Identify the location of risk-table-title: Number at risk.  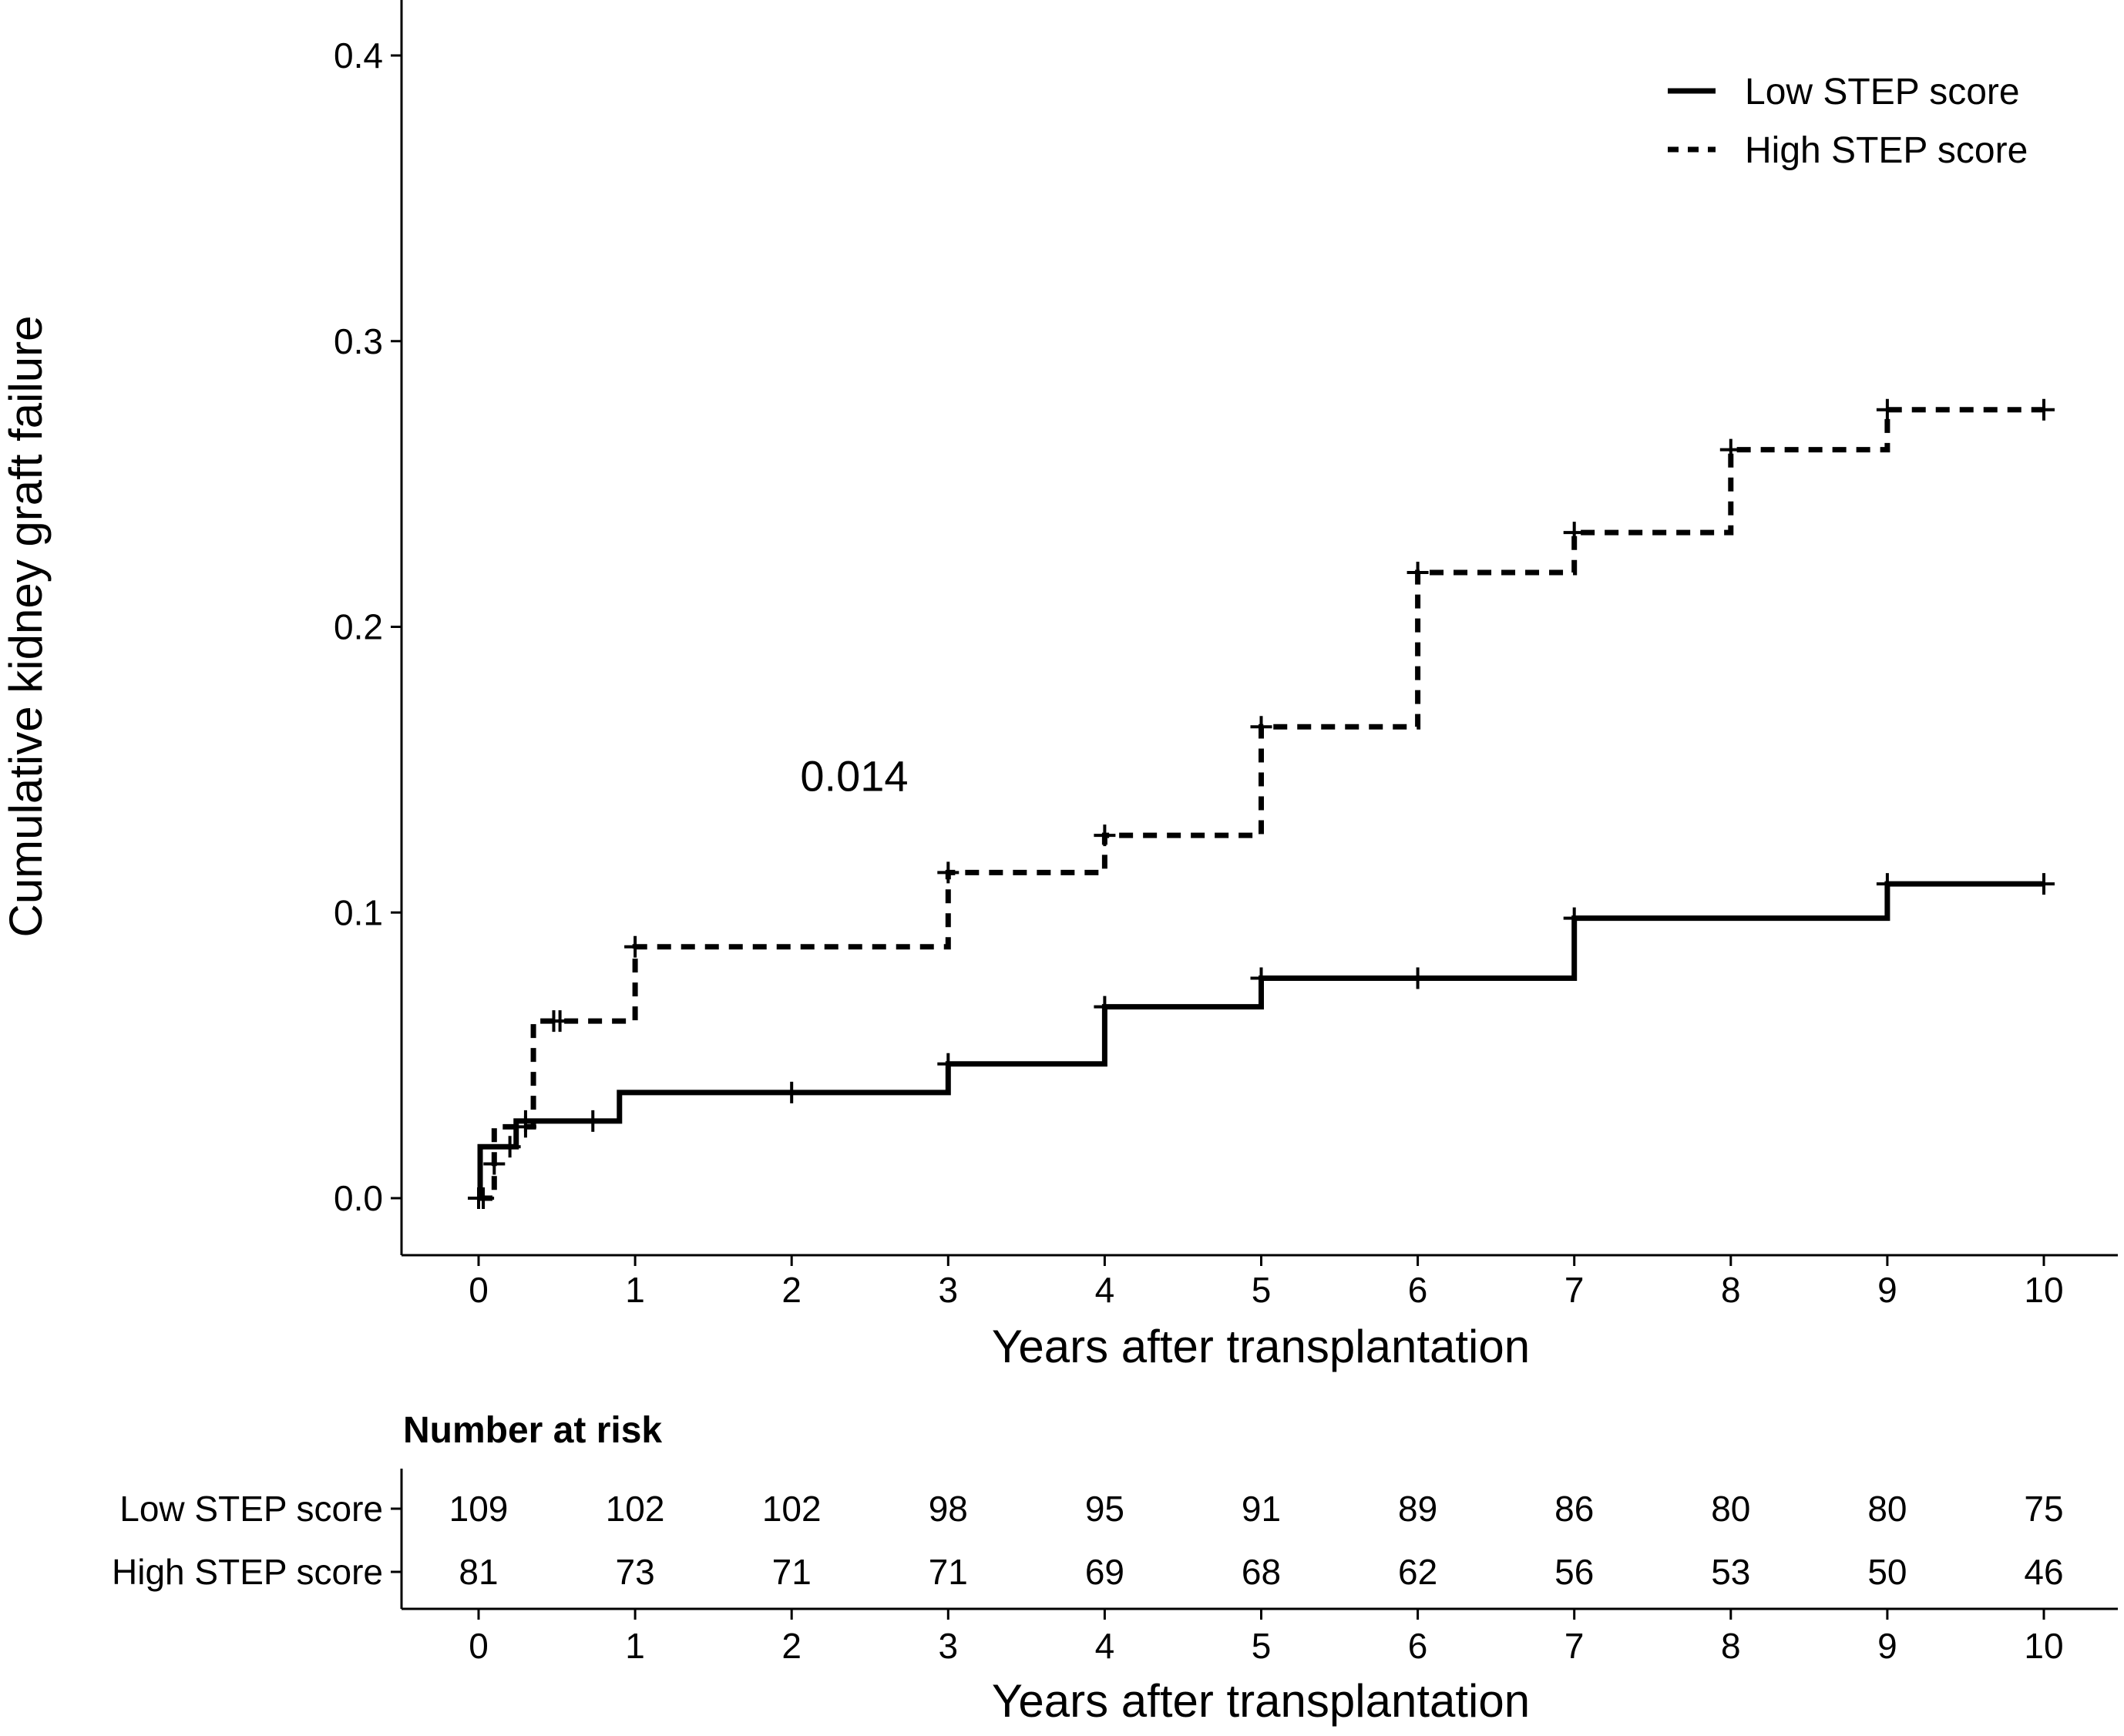
(532, 1431).